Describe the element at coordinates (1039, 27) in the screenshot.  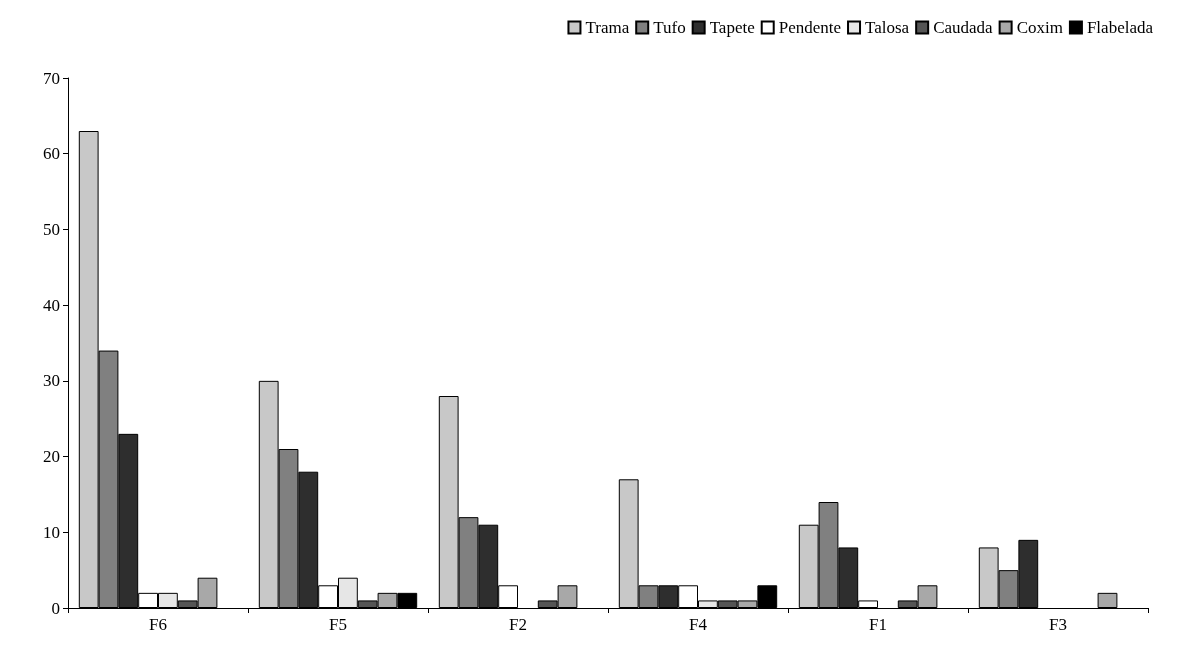
I see `legend-label: Coxim` at that location.